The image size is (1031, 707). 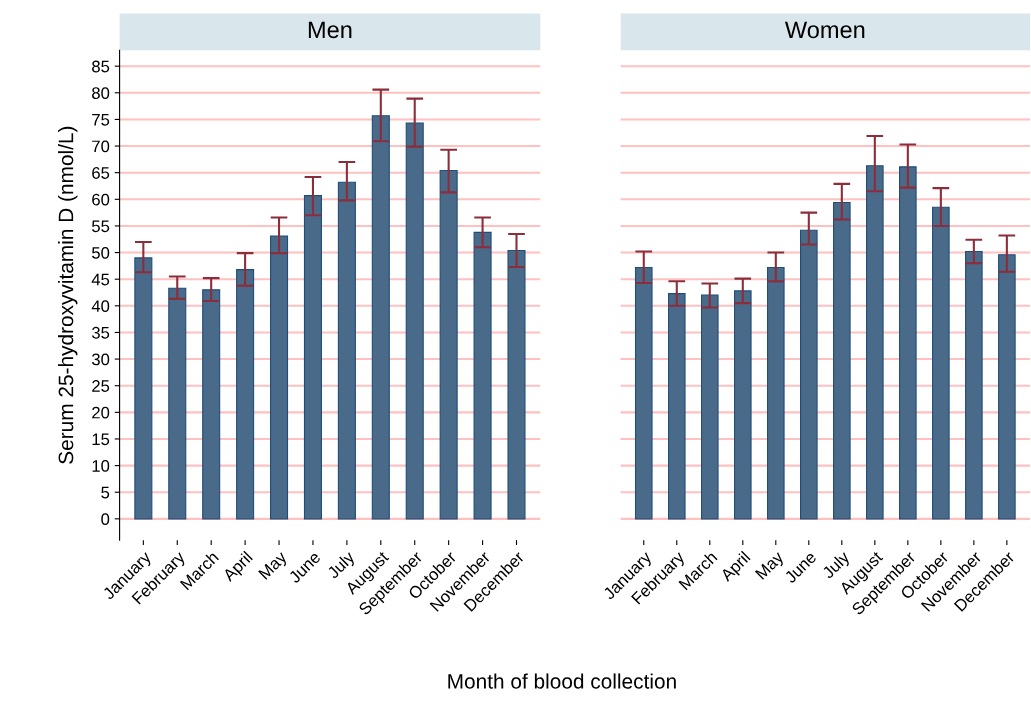 I want to click on y-tick-label: 75, so click(x=101, y=120).